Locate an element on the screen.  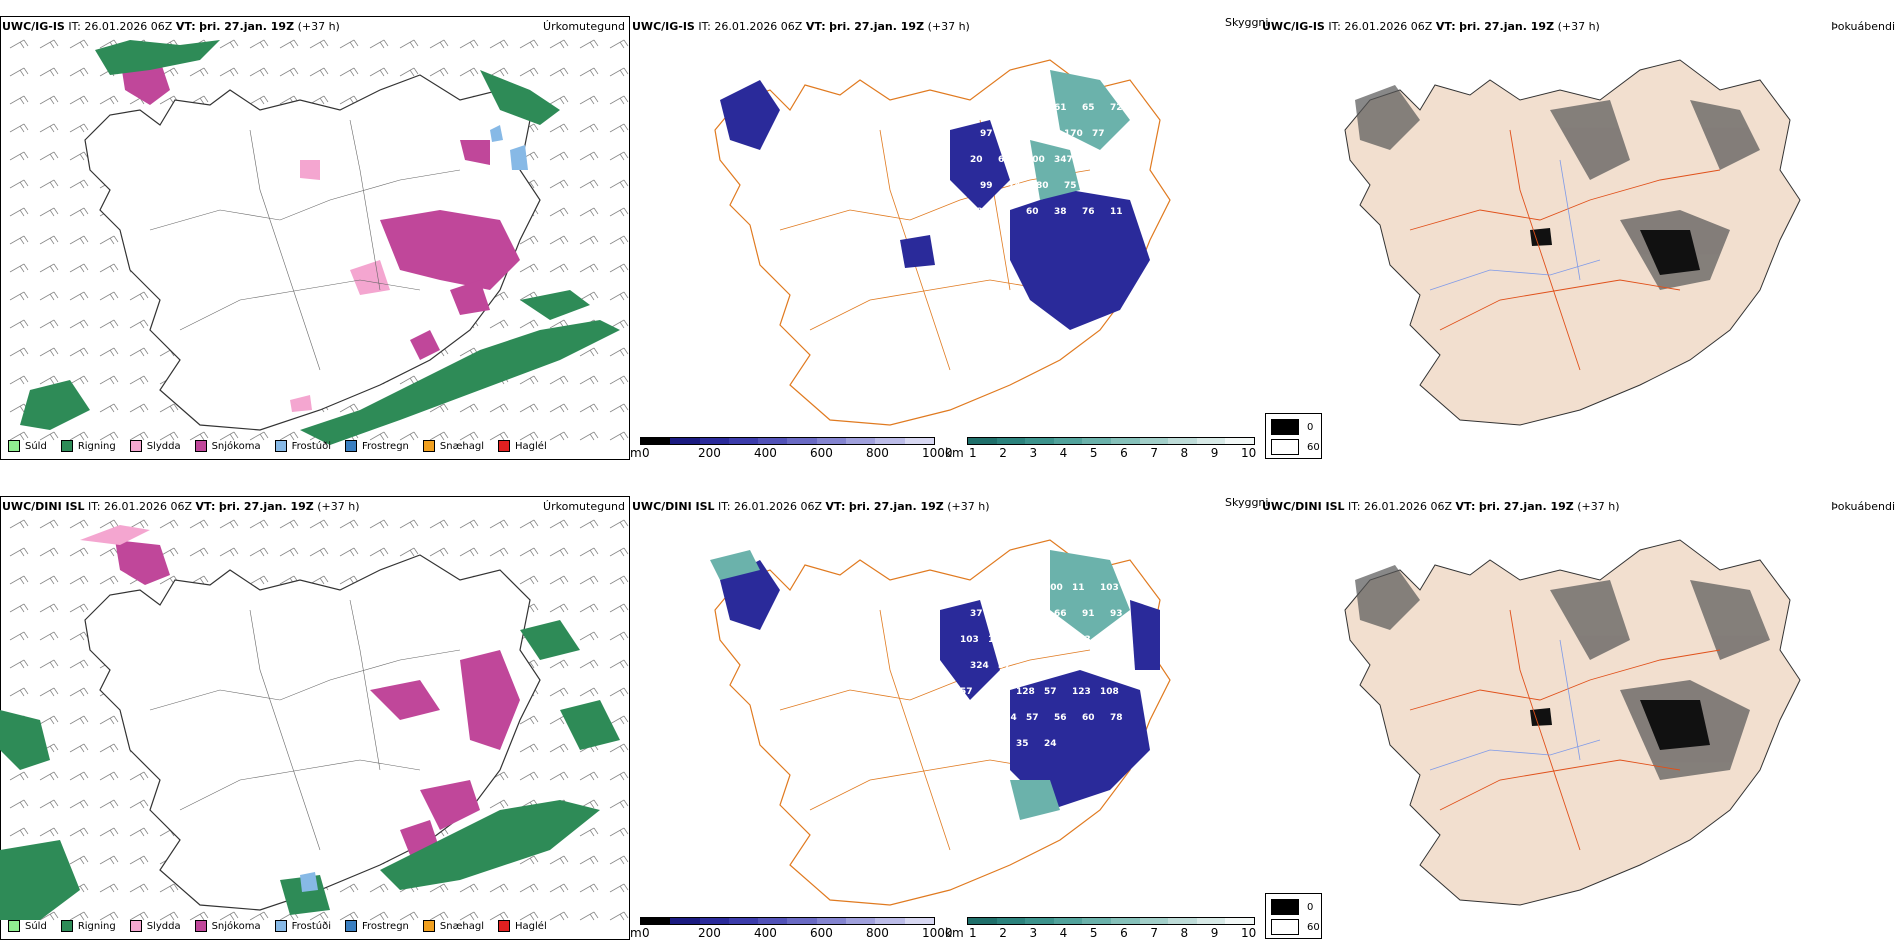
scale-tick-label: 9 is located at coordinates (1214, 933).